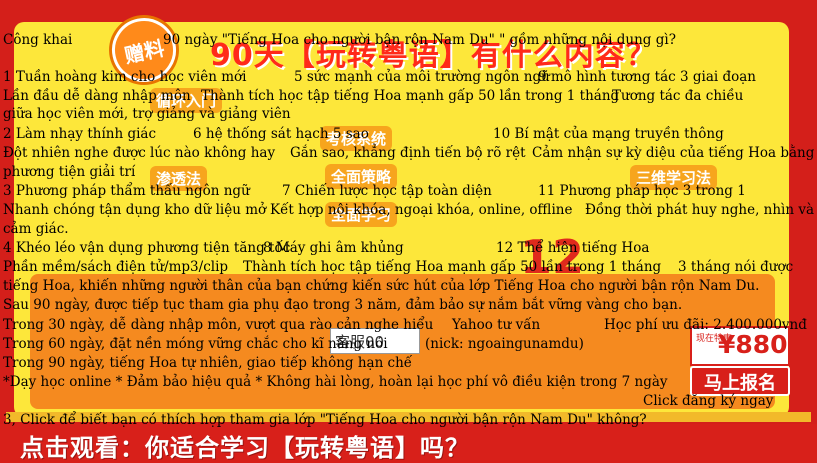  I want to click on signup-link: Click đăng ký ngay, so click(708, 401).